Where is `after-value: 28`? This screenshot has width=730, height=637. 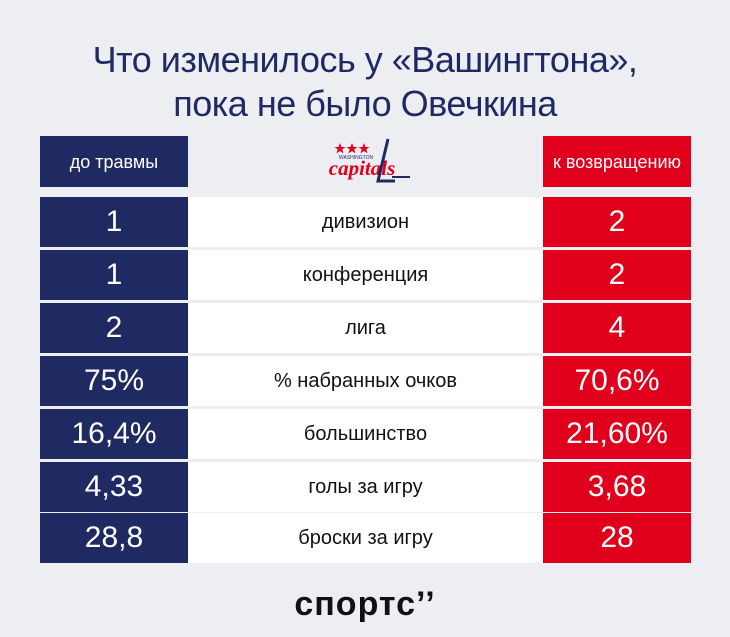
after-value: 28 is located at coordinates (617, 538).